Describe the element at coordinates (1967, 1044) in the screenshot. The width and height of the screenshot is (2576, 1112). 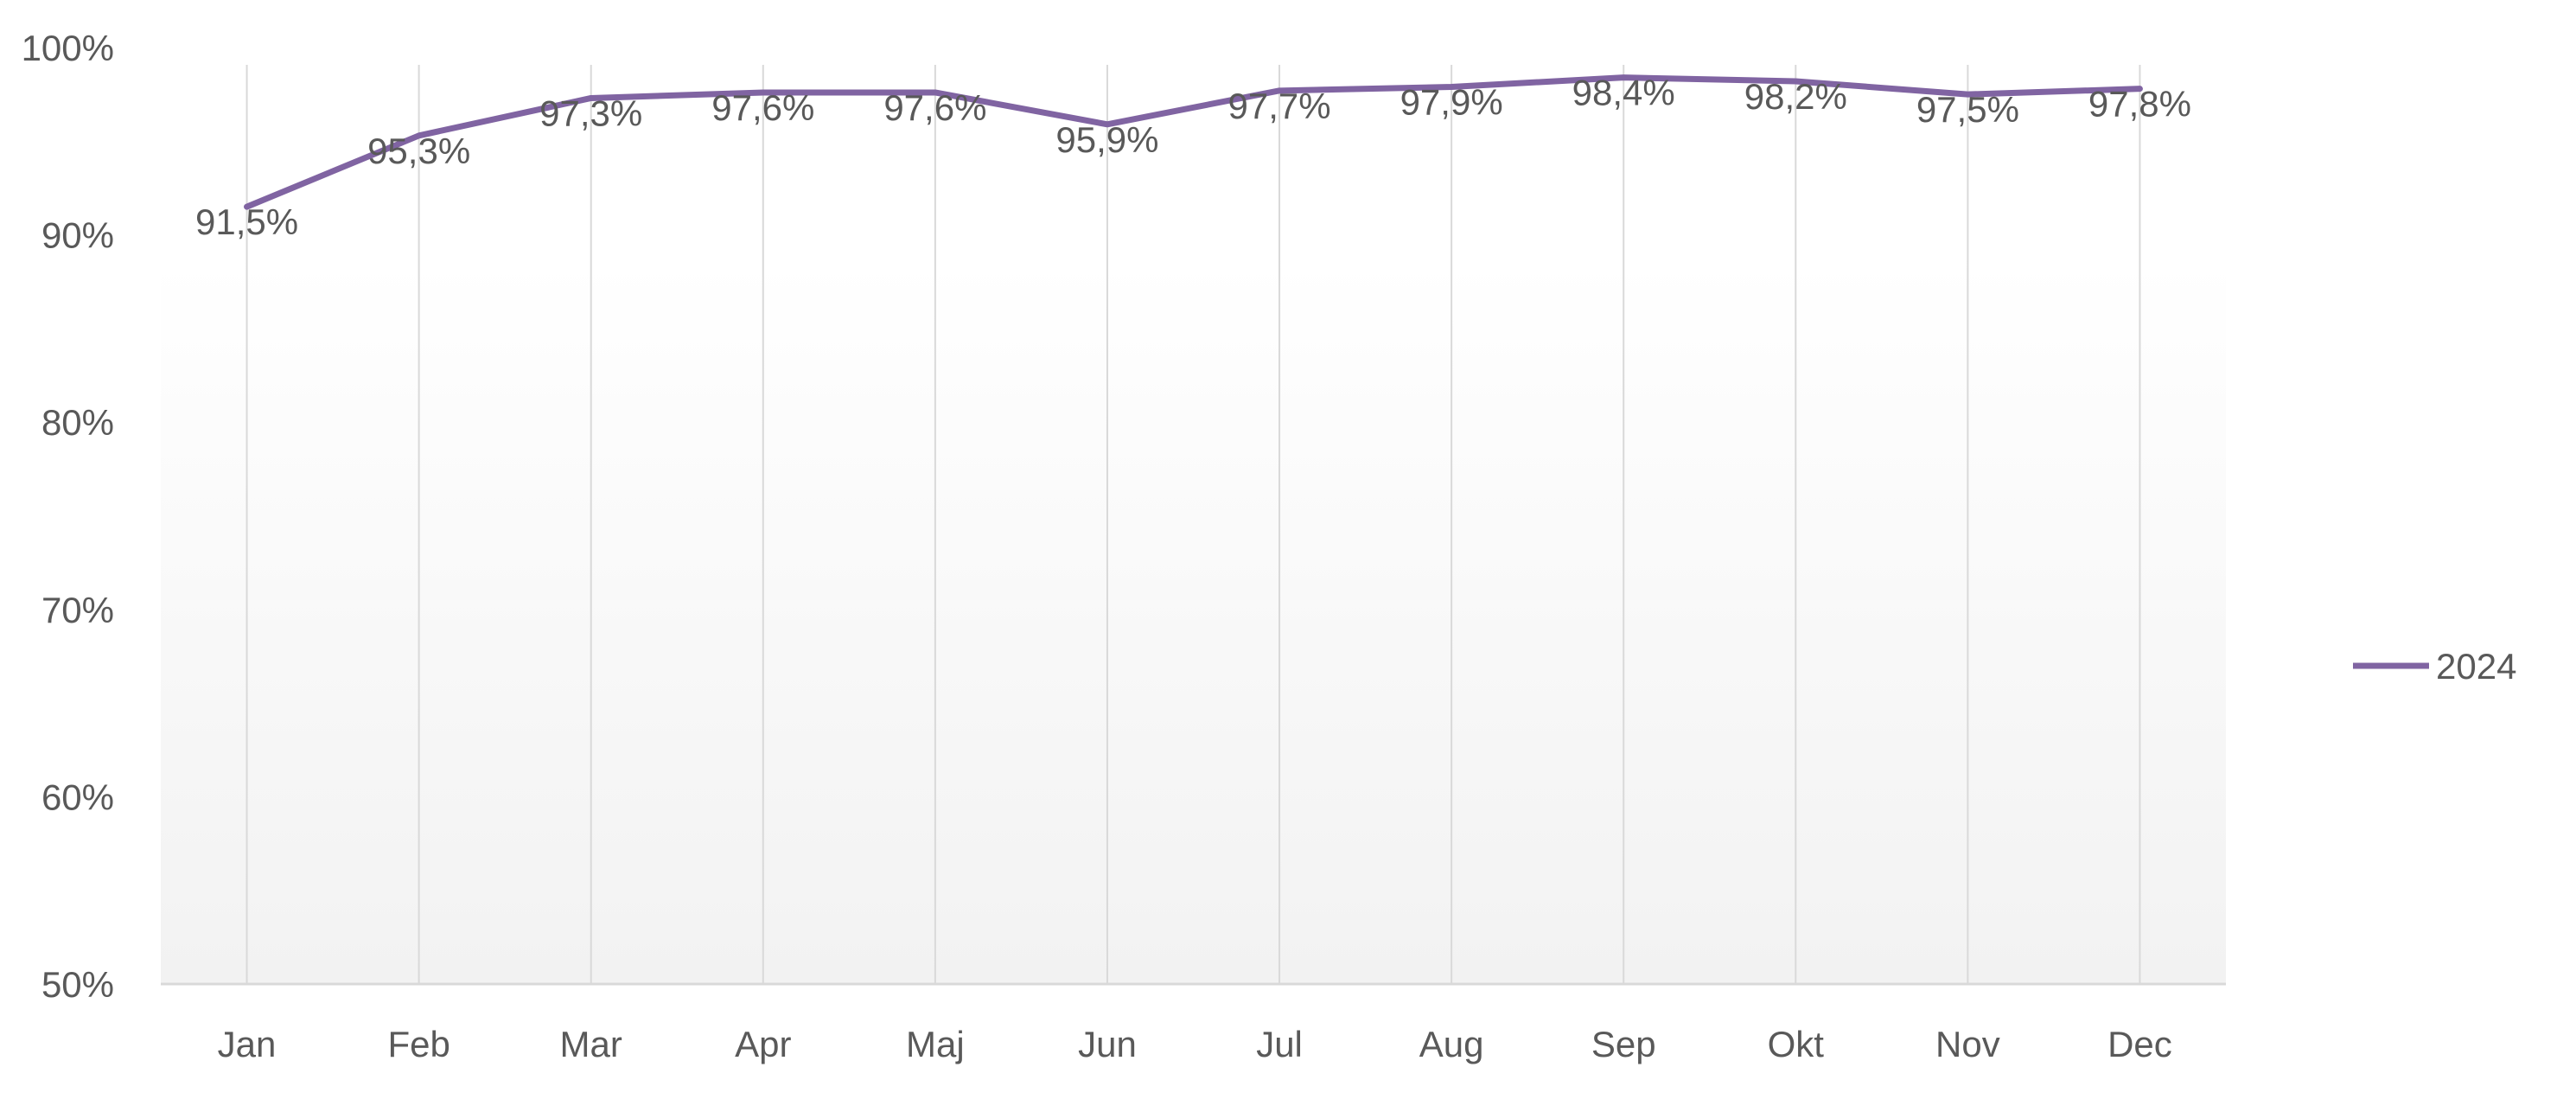
I see `x-tick-label: Nov` at that location.